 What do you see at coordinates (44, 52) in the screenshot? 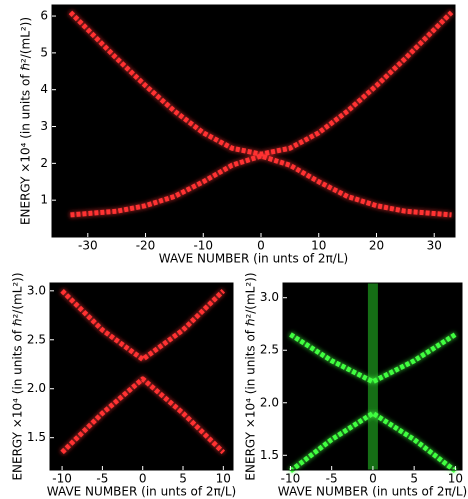
I see `y-tick-label: 5` at bounding box center [44, 52].